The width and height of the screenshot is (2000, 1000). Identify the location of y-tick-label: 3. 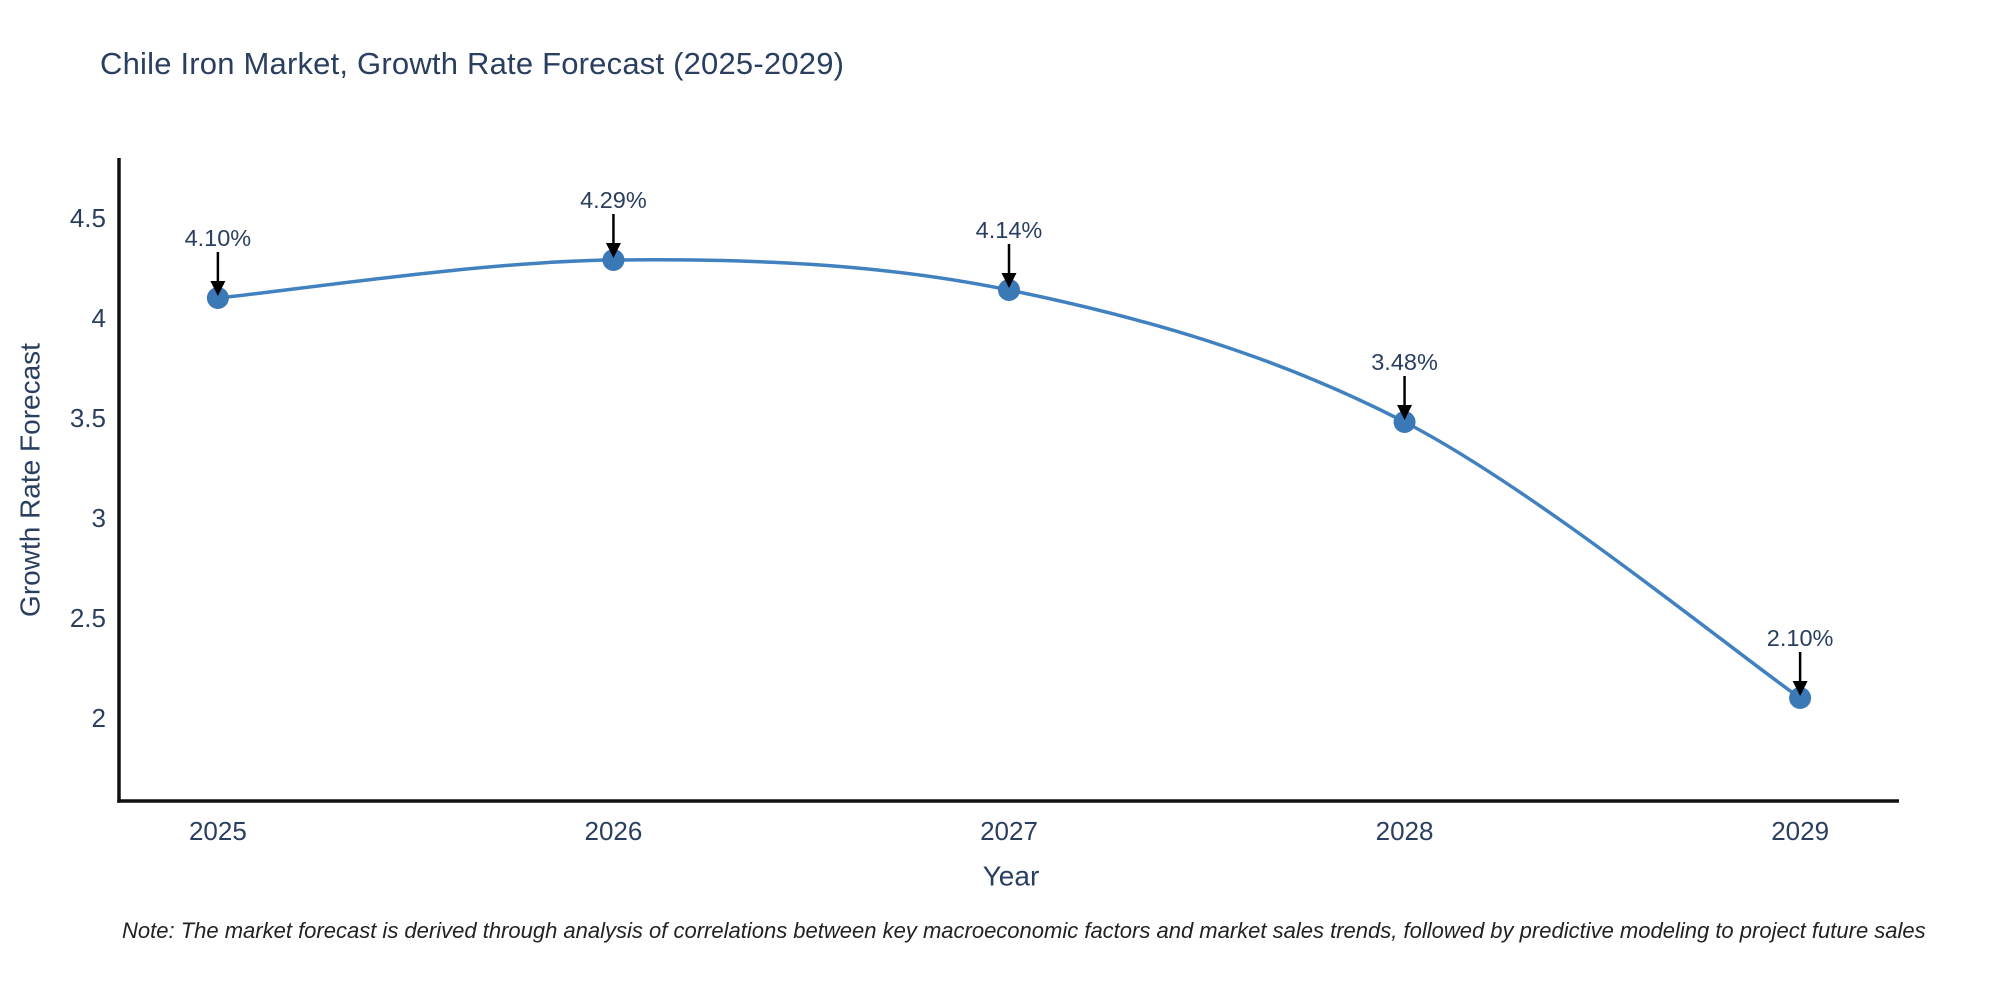
(99, 518).